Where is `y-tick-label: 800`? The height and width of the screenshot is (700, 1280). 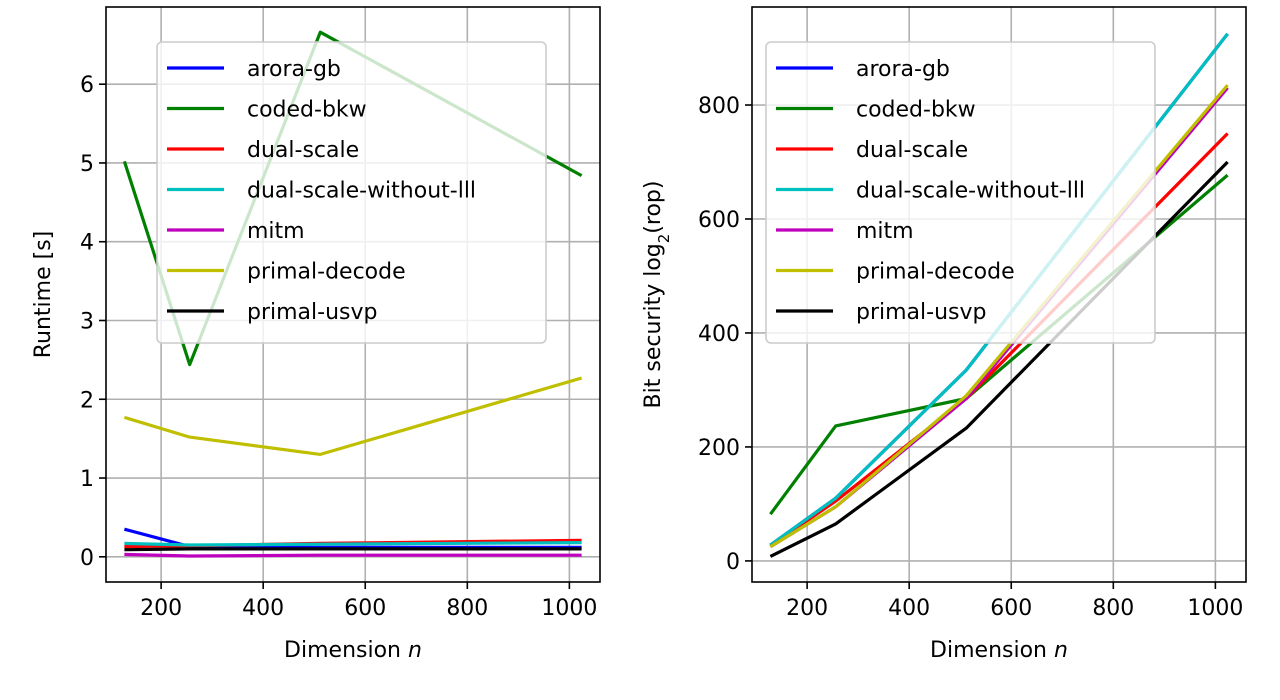
y-tick-label: 800 is located at coordinates (719, 106).